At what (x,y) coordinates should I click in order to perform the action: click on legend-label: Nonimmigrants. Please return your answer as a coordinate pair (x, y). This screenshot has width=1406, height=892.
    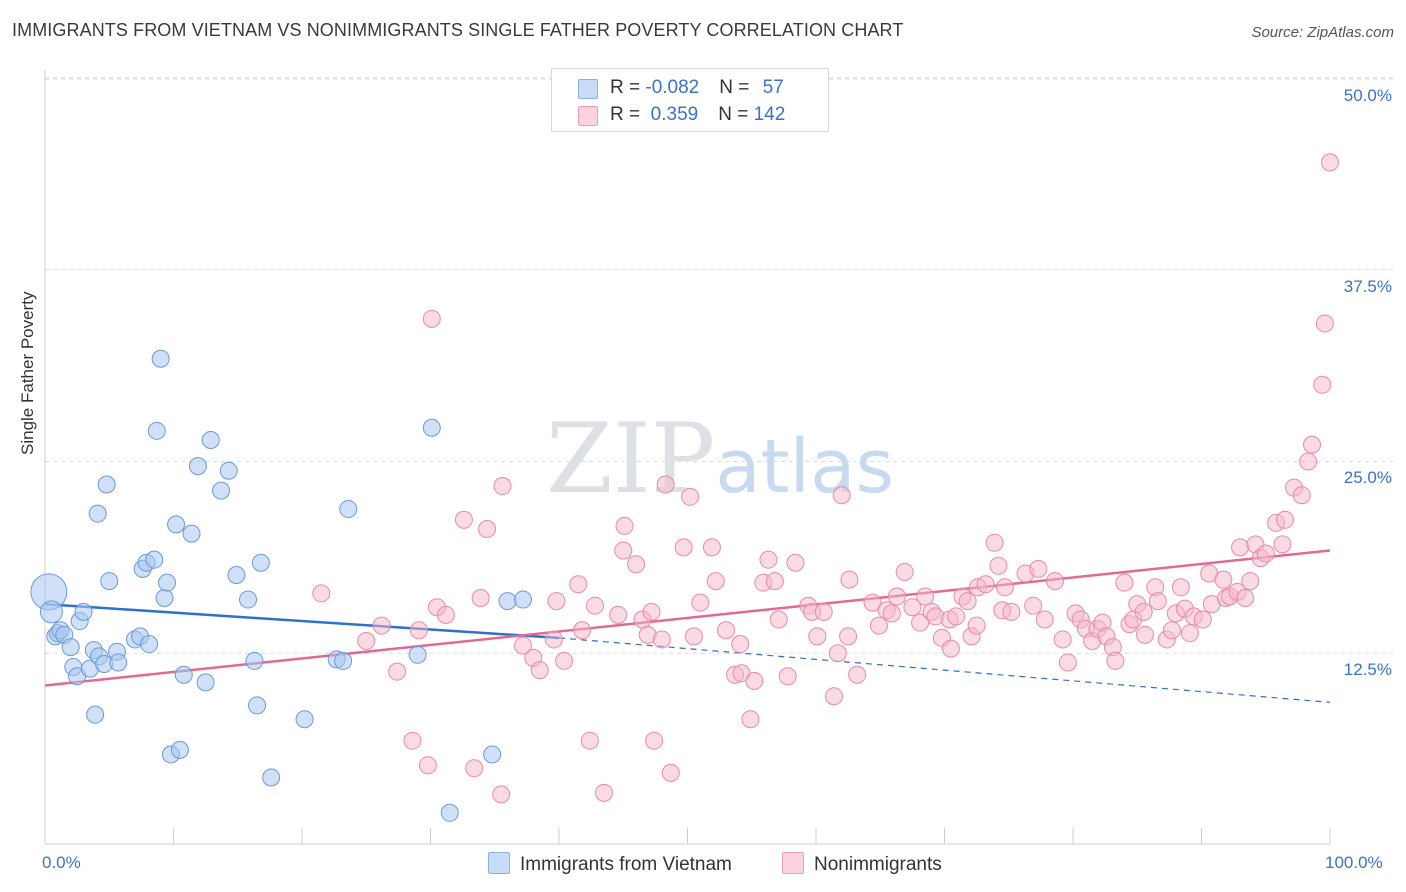
    Looking at the image, I should click on (878, 864).